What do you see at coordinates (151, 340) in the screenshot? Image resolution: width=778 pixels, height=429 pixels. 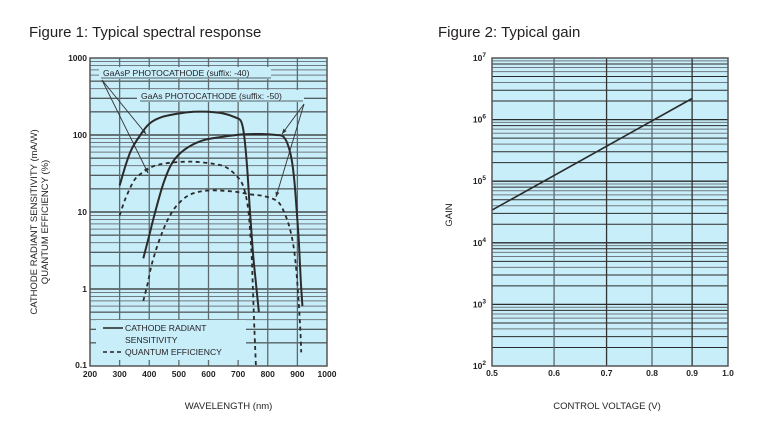 I see `legend-entry-sensitivity: SENSITIVITY` at bounding box center [151, 340].